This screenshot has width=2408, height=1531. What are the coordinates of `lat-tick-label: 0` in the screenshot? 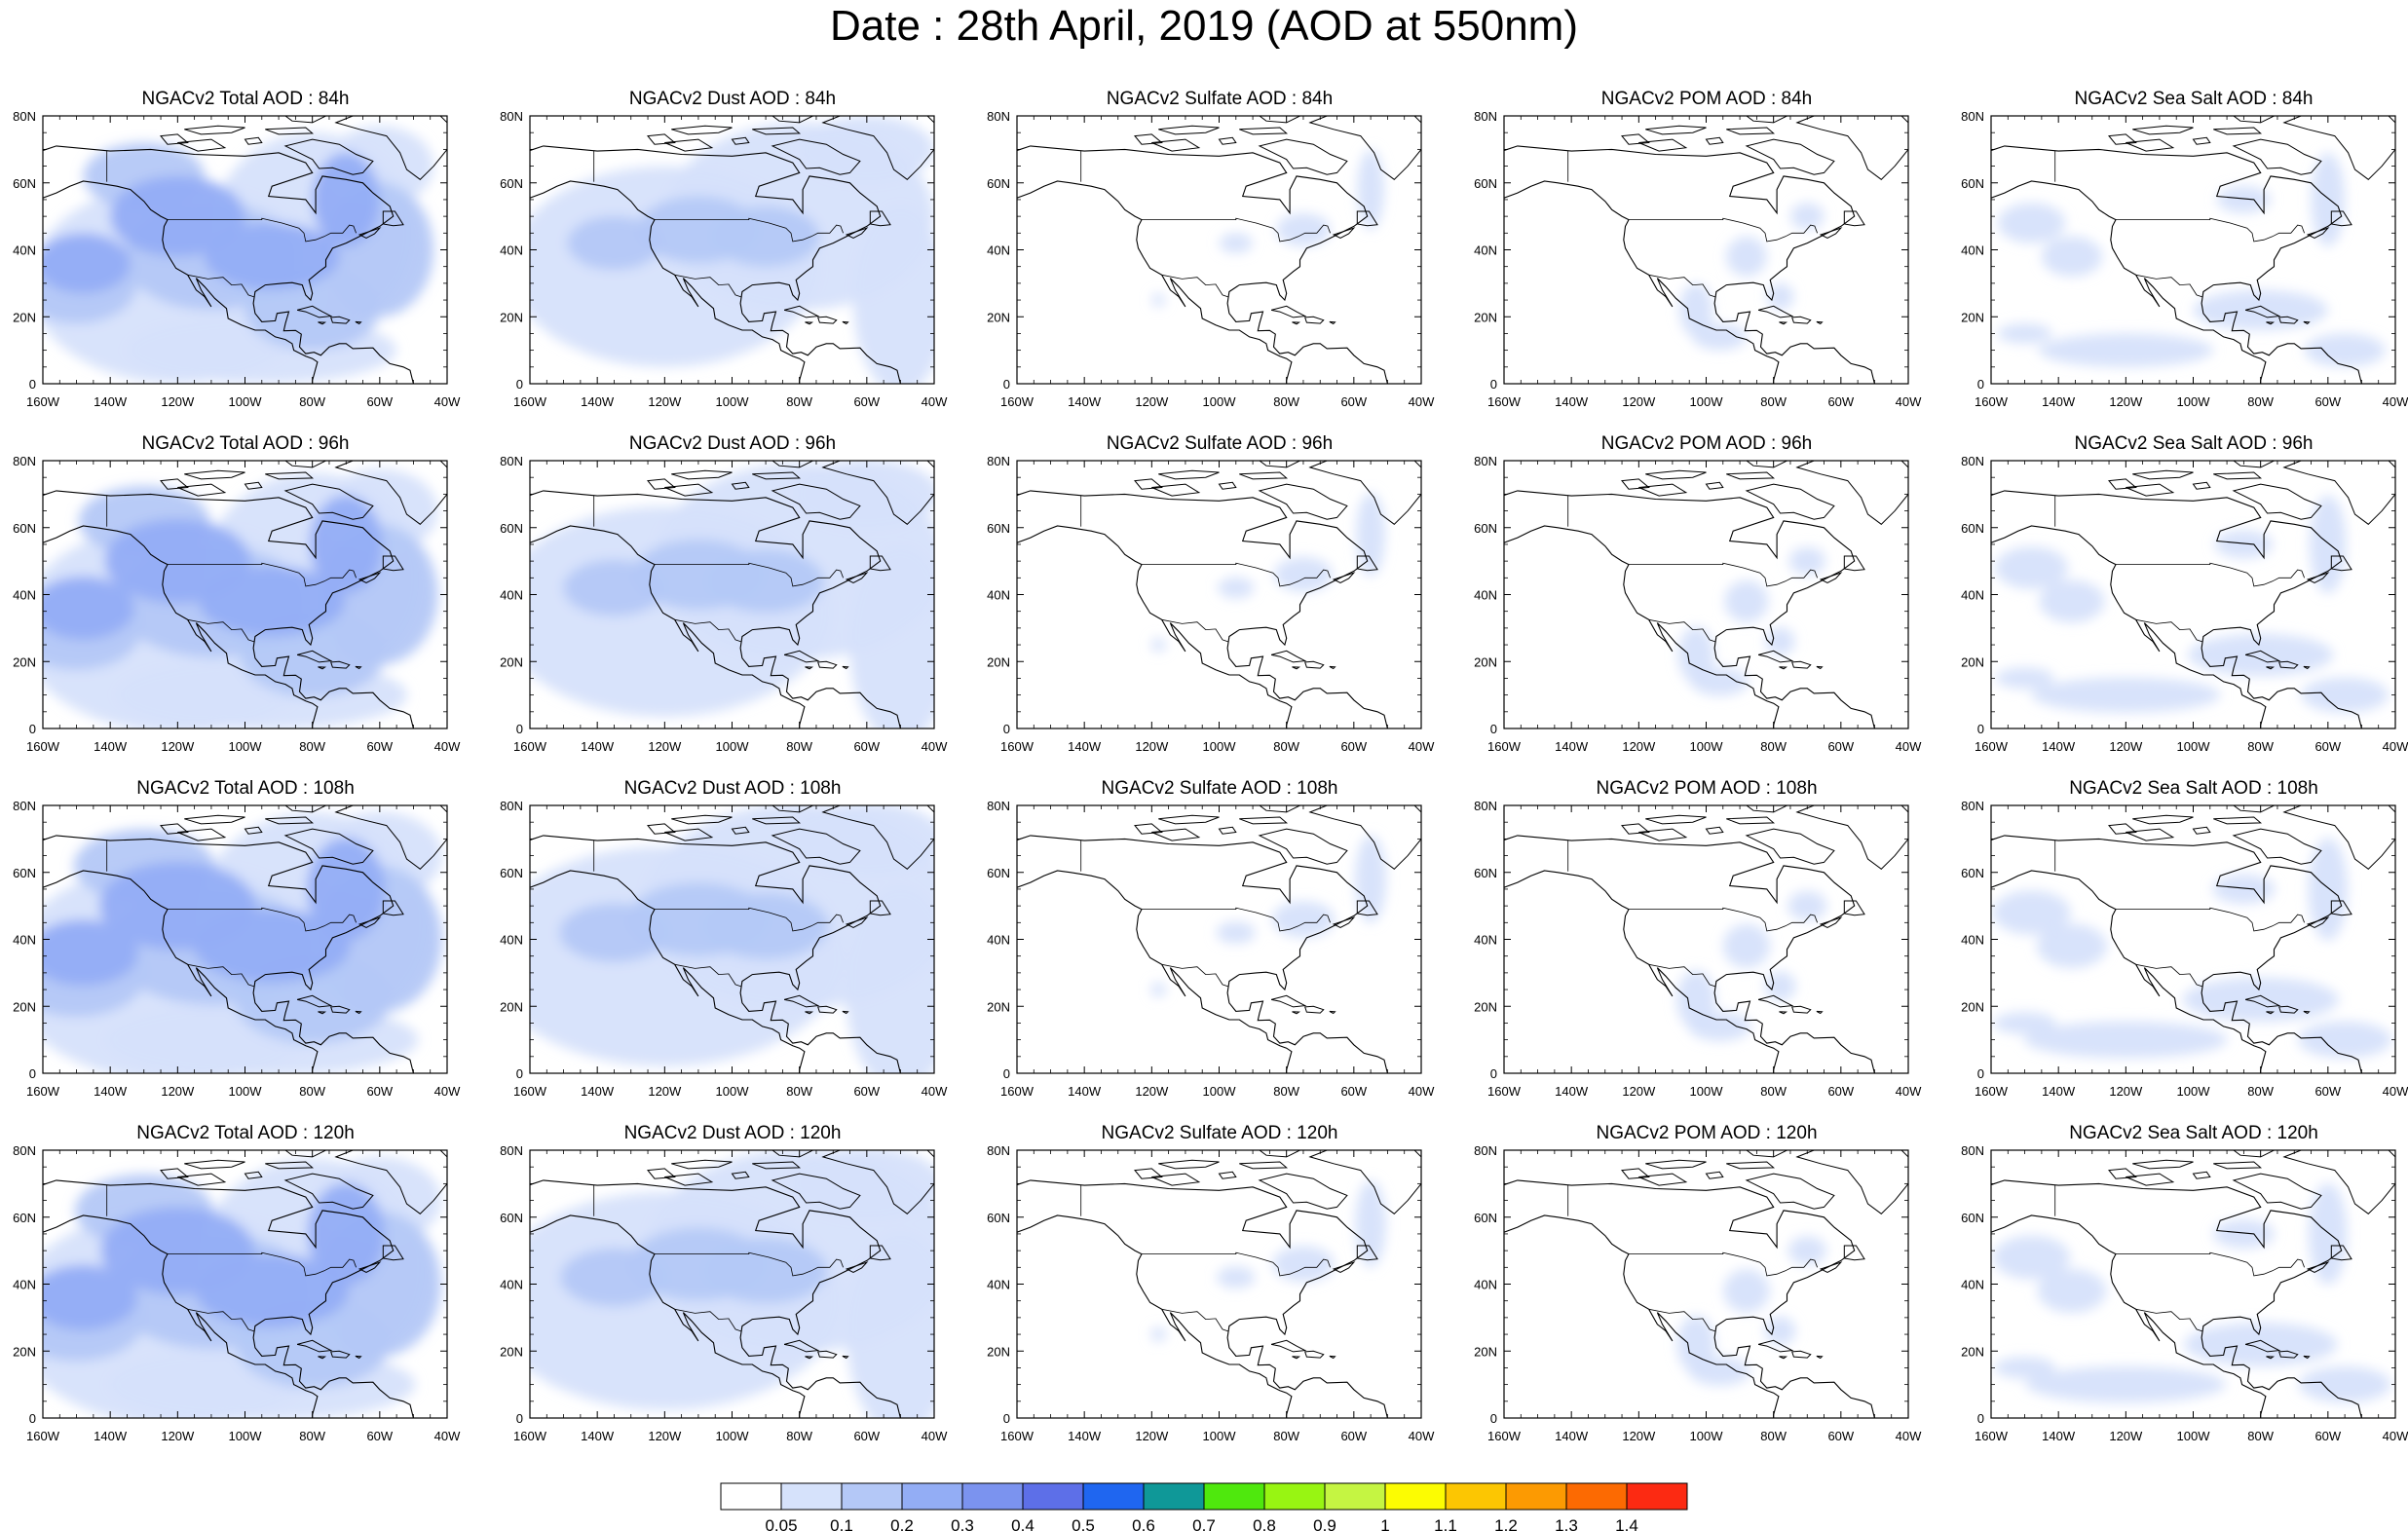 It's located at (1006, 729).